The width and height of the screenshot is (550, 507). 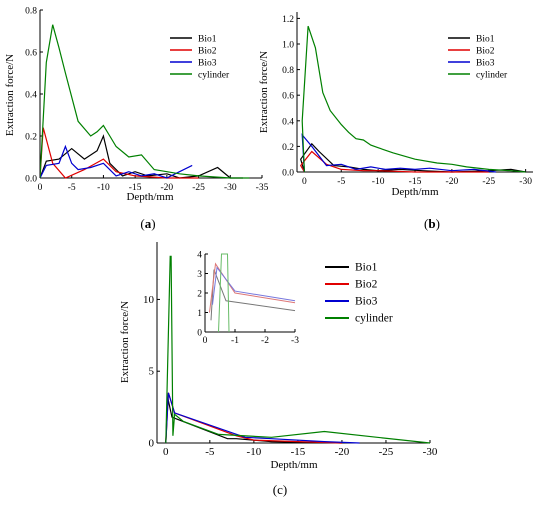 What do you see at coordinates (288, 46) in the screenshot?
I see `y-tick-label: 1.0` at bounding box center [288, 46].